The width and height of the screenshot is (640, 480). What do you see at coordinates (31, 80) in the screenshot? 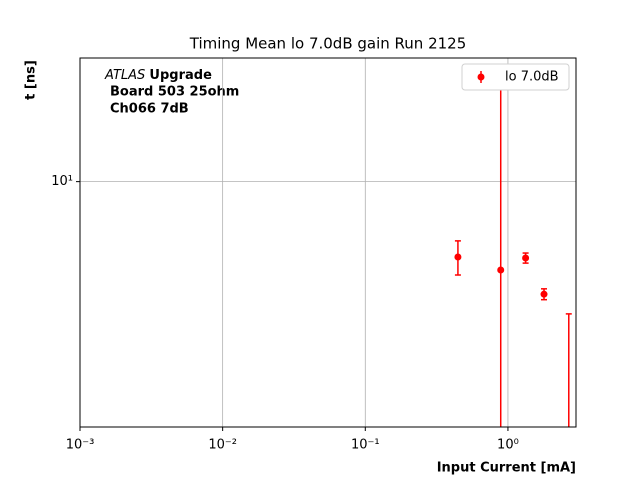
I see `y-axis-label: t [ns]` at bounding box center [31, 80].